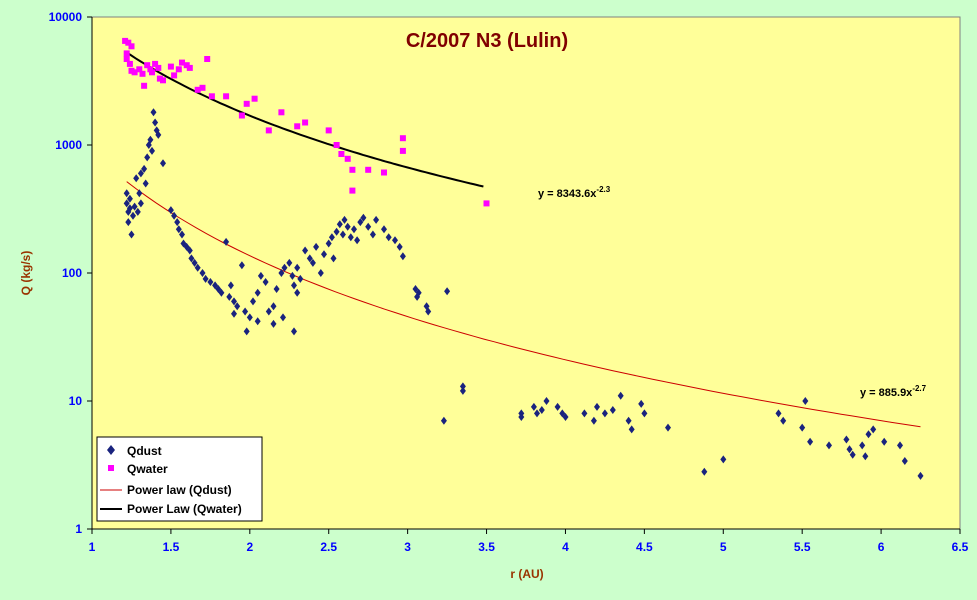 The image size is (977, 600). What do you see at coordinates (328, 547) in the screenshot?
I see `x-tick-label: 2.5` at bounding box center [328, 547].